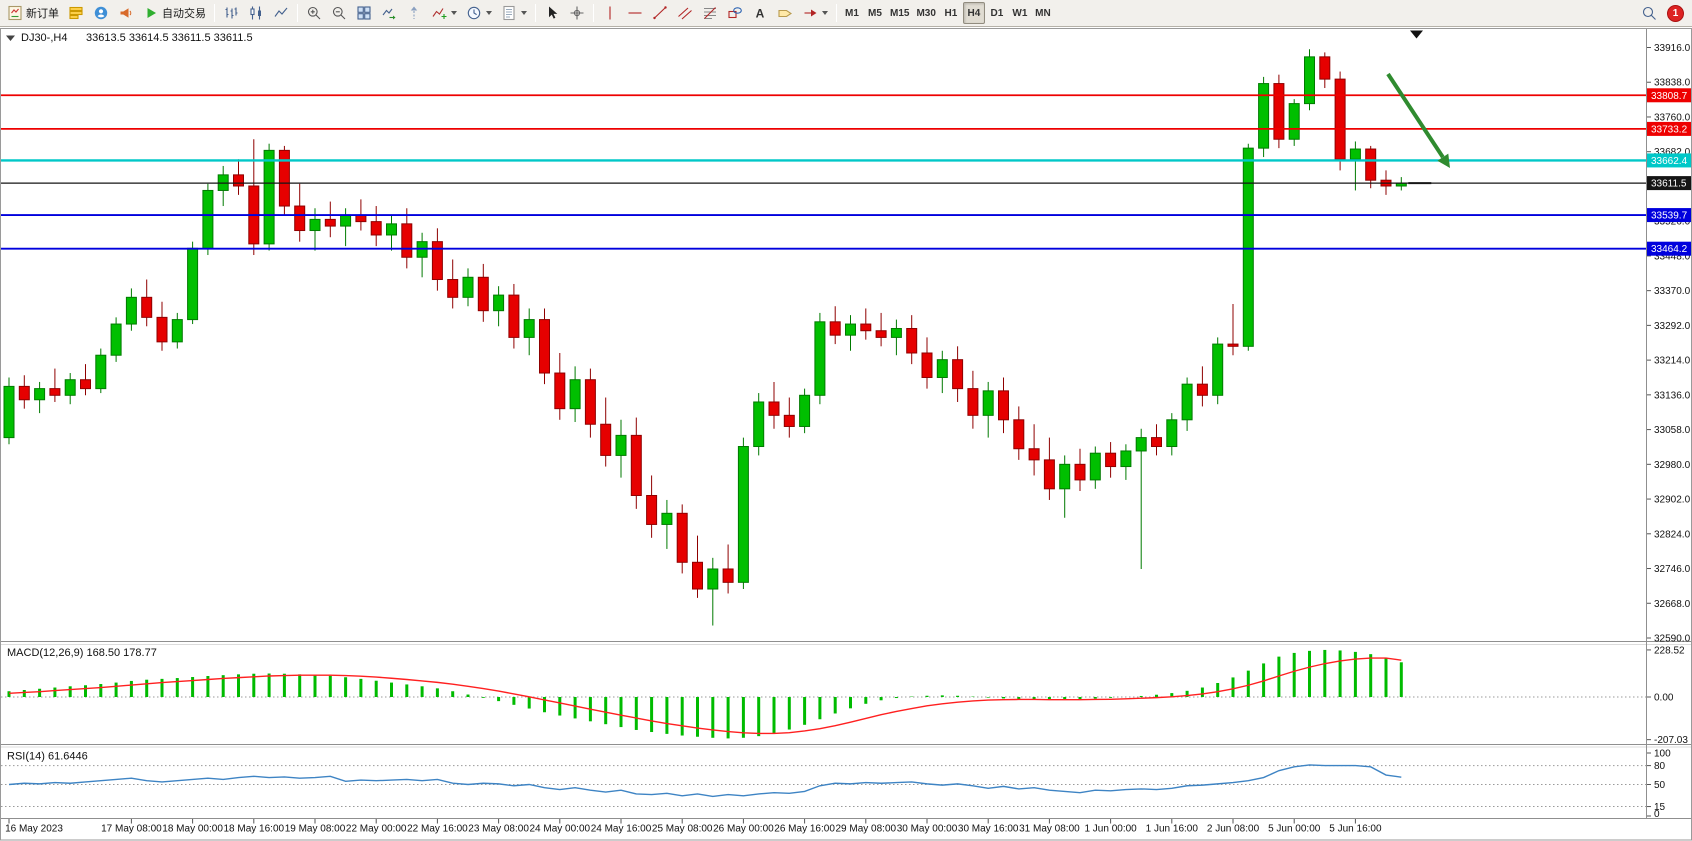 Image resolution: width=1692 pixels, height=841 pixels. I want to click on text-tool-button: A, so click(760, 13).